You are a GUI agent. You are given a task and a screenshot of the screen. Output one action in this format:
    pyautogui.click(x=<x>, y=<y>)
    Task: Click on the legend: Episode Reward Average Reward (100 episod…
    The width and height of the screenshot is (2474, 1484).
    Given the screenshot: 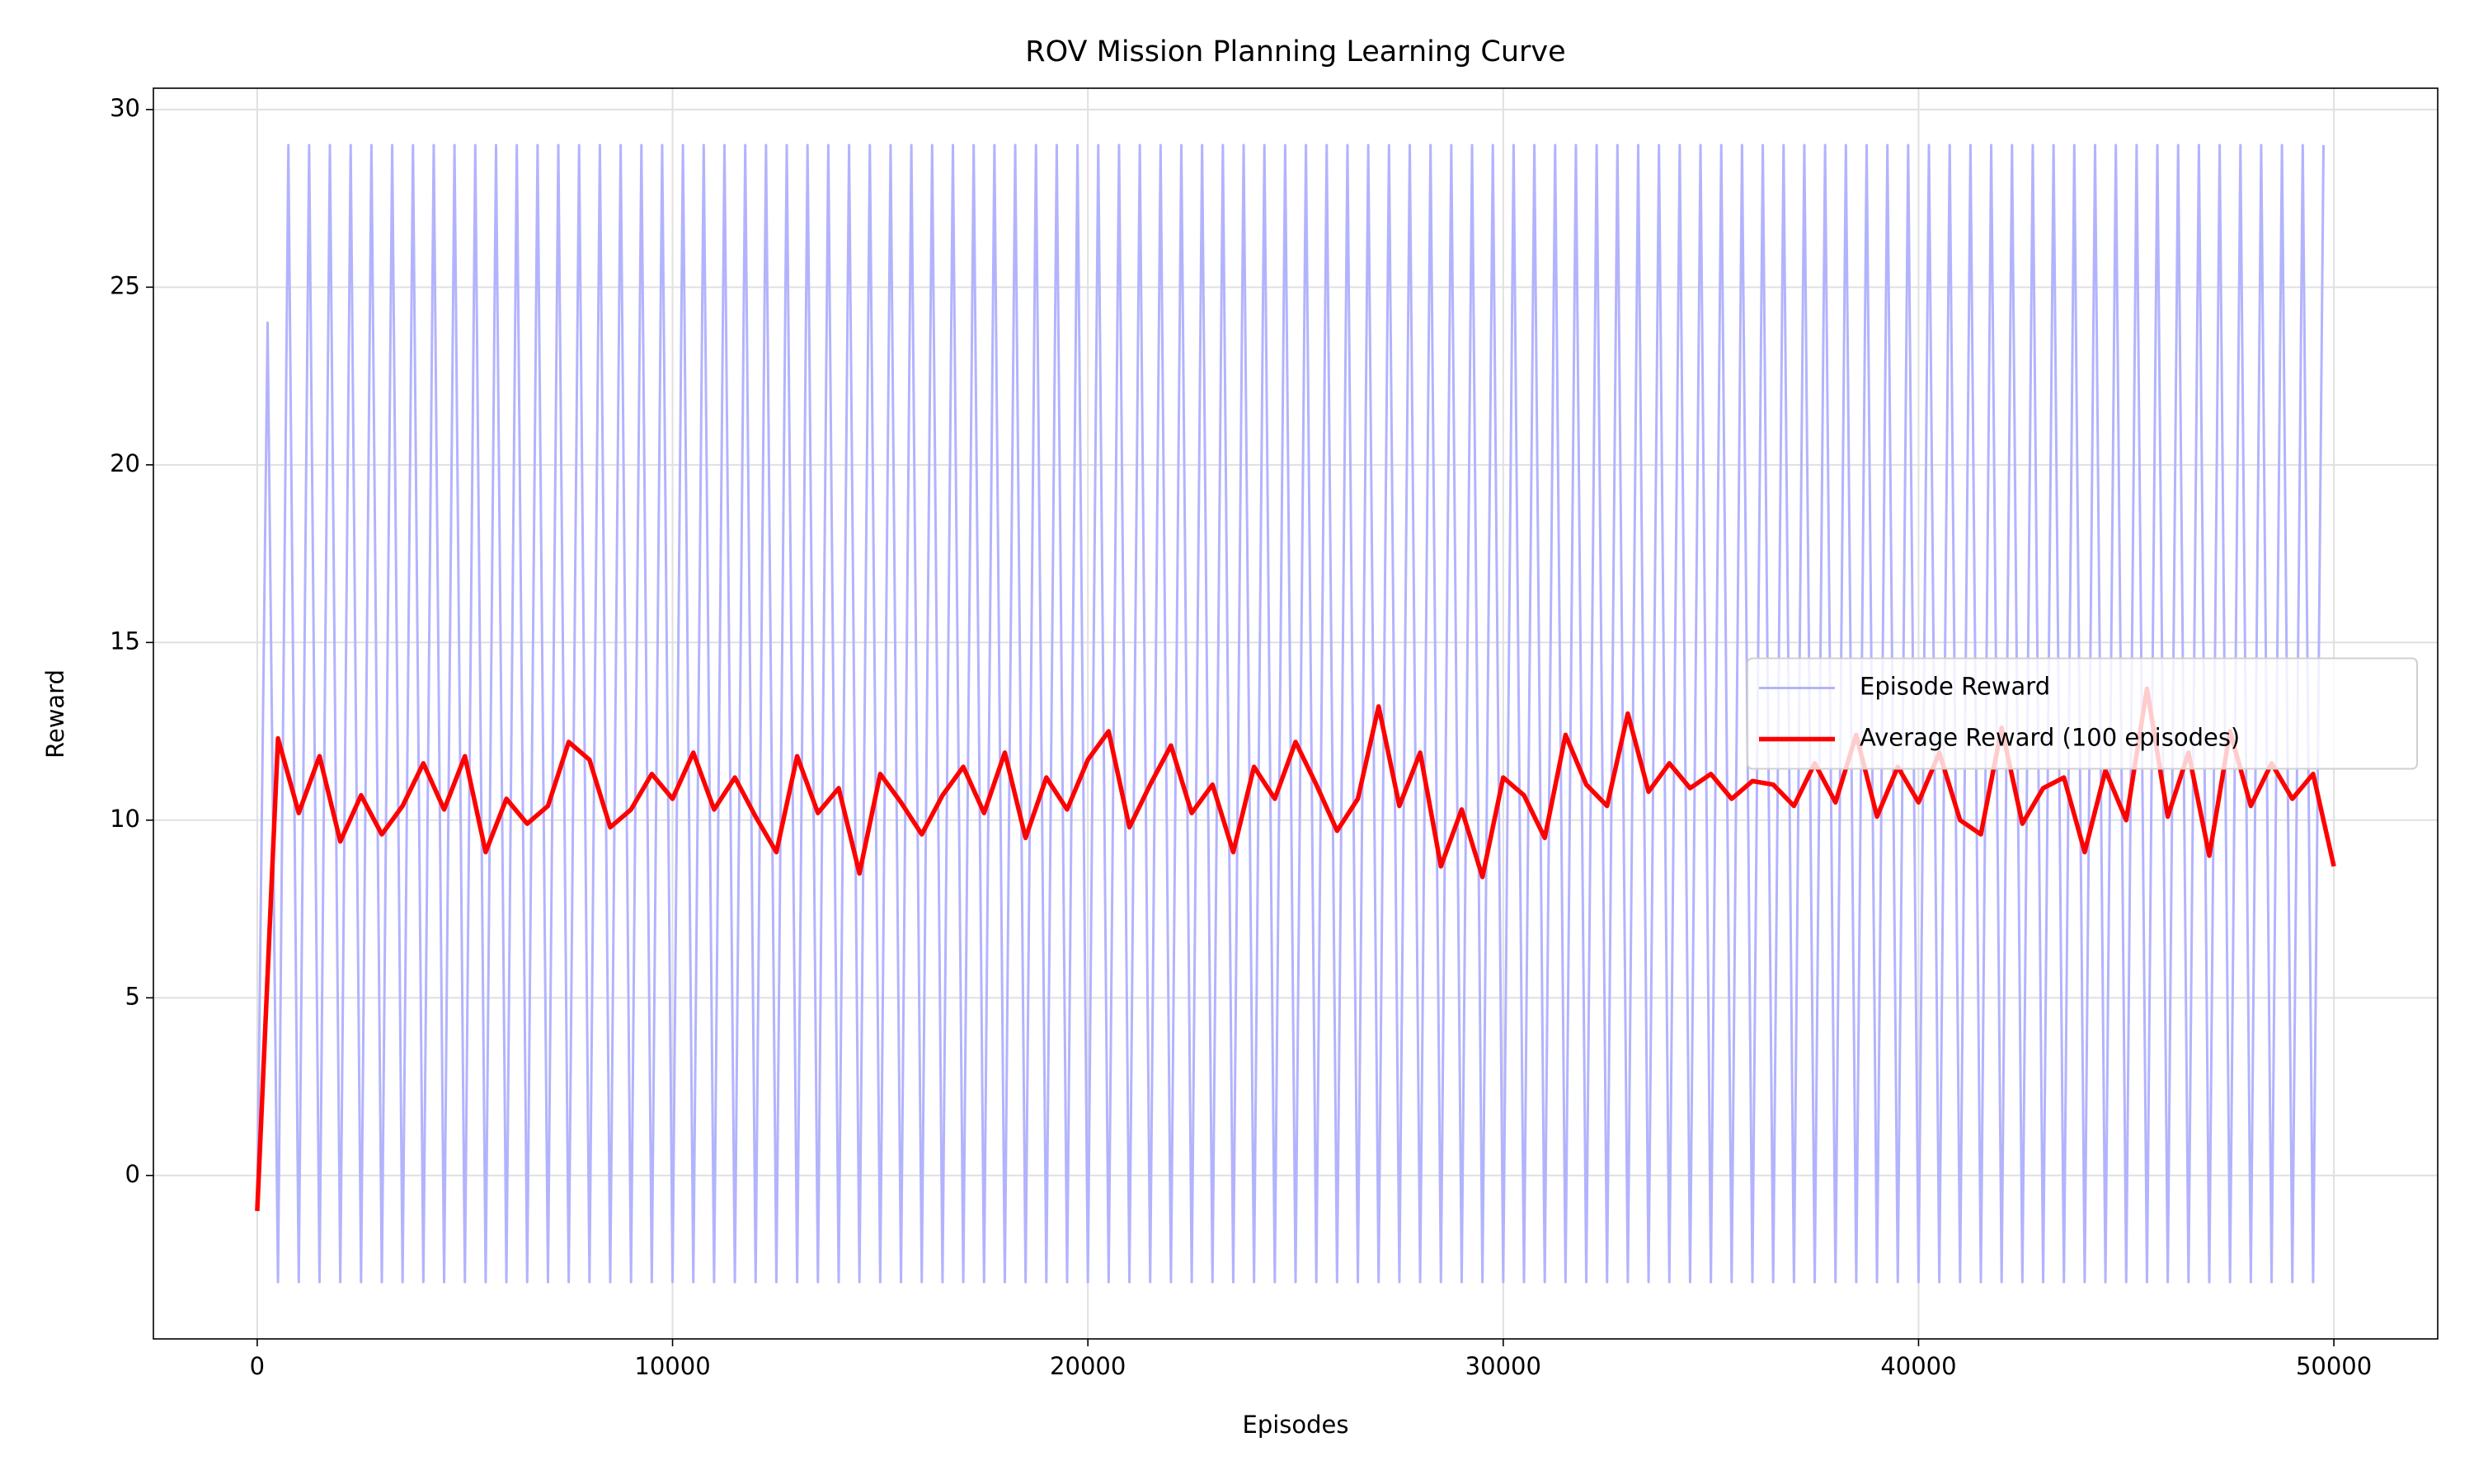 What is the action you would take?
    pyautogui.click(x=2082, y=713)
    